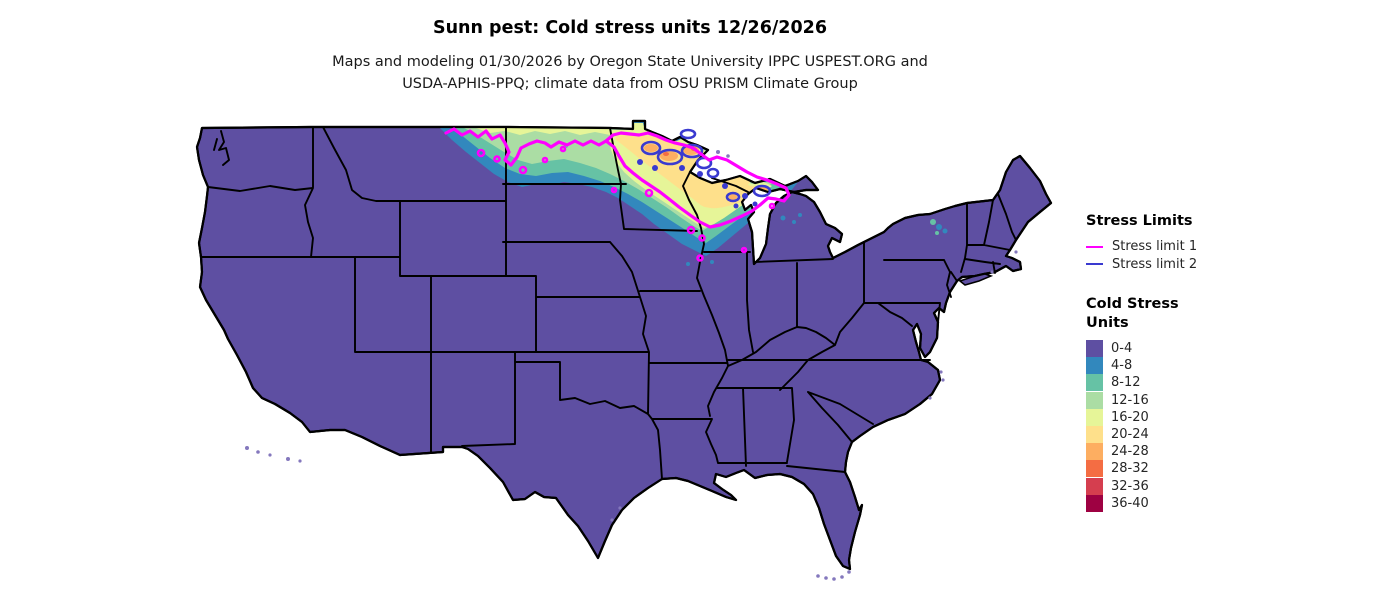  What do you see at coordinates (1122, 366) in the screenshot?
I see `cold-stress-class-label: 4-8` at bounding box center [1122, 366].